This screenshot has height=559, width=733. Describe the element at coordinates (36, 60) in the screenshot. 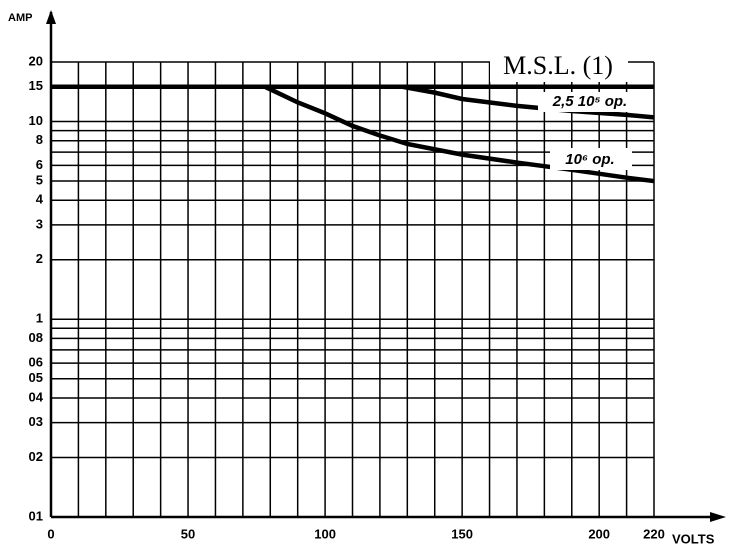

I see `y-tick-label: 20` at that location.